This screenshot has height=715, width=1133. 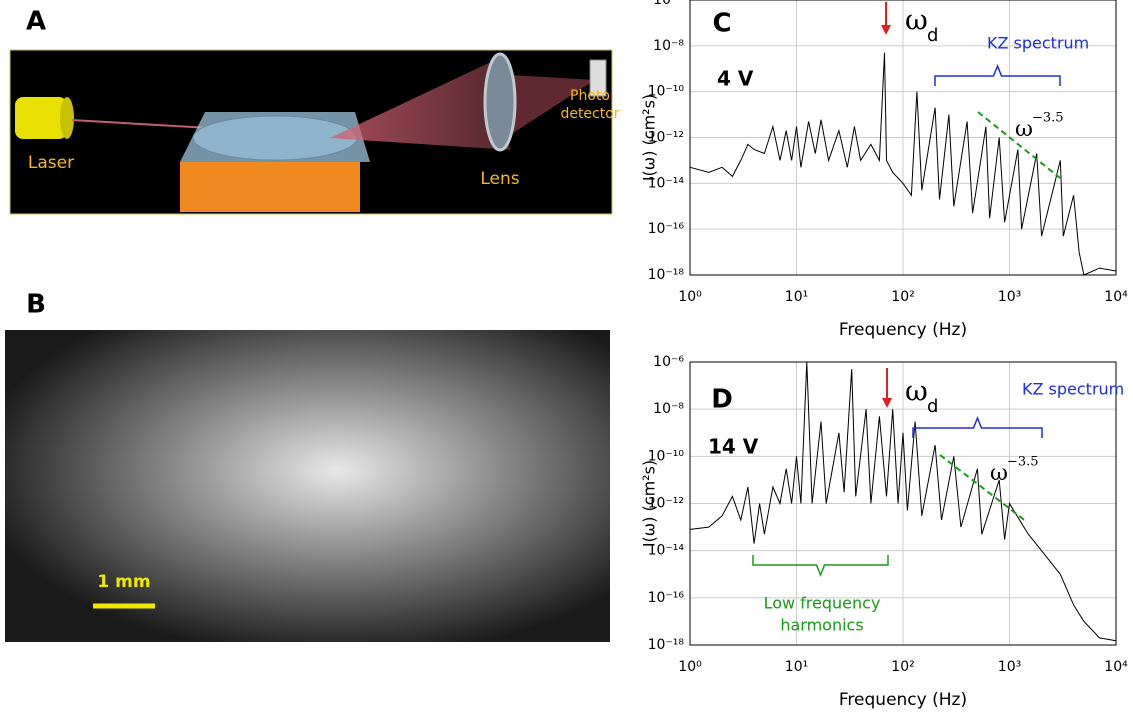 What do you see at coordinates (499, 179) in the screenshot?
I see `lens-label: Lens` at bounding box center [499, 179].